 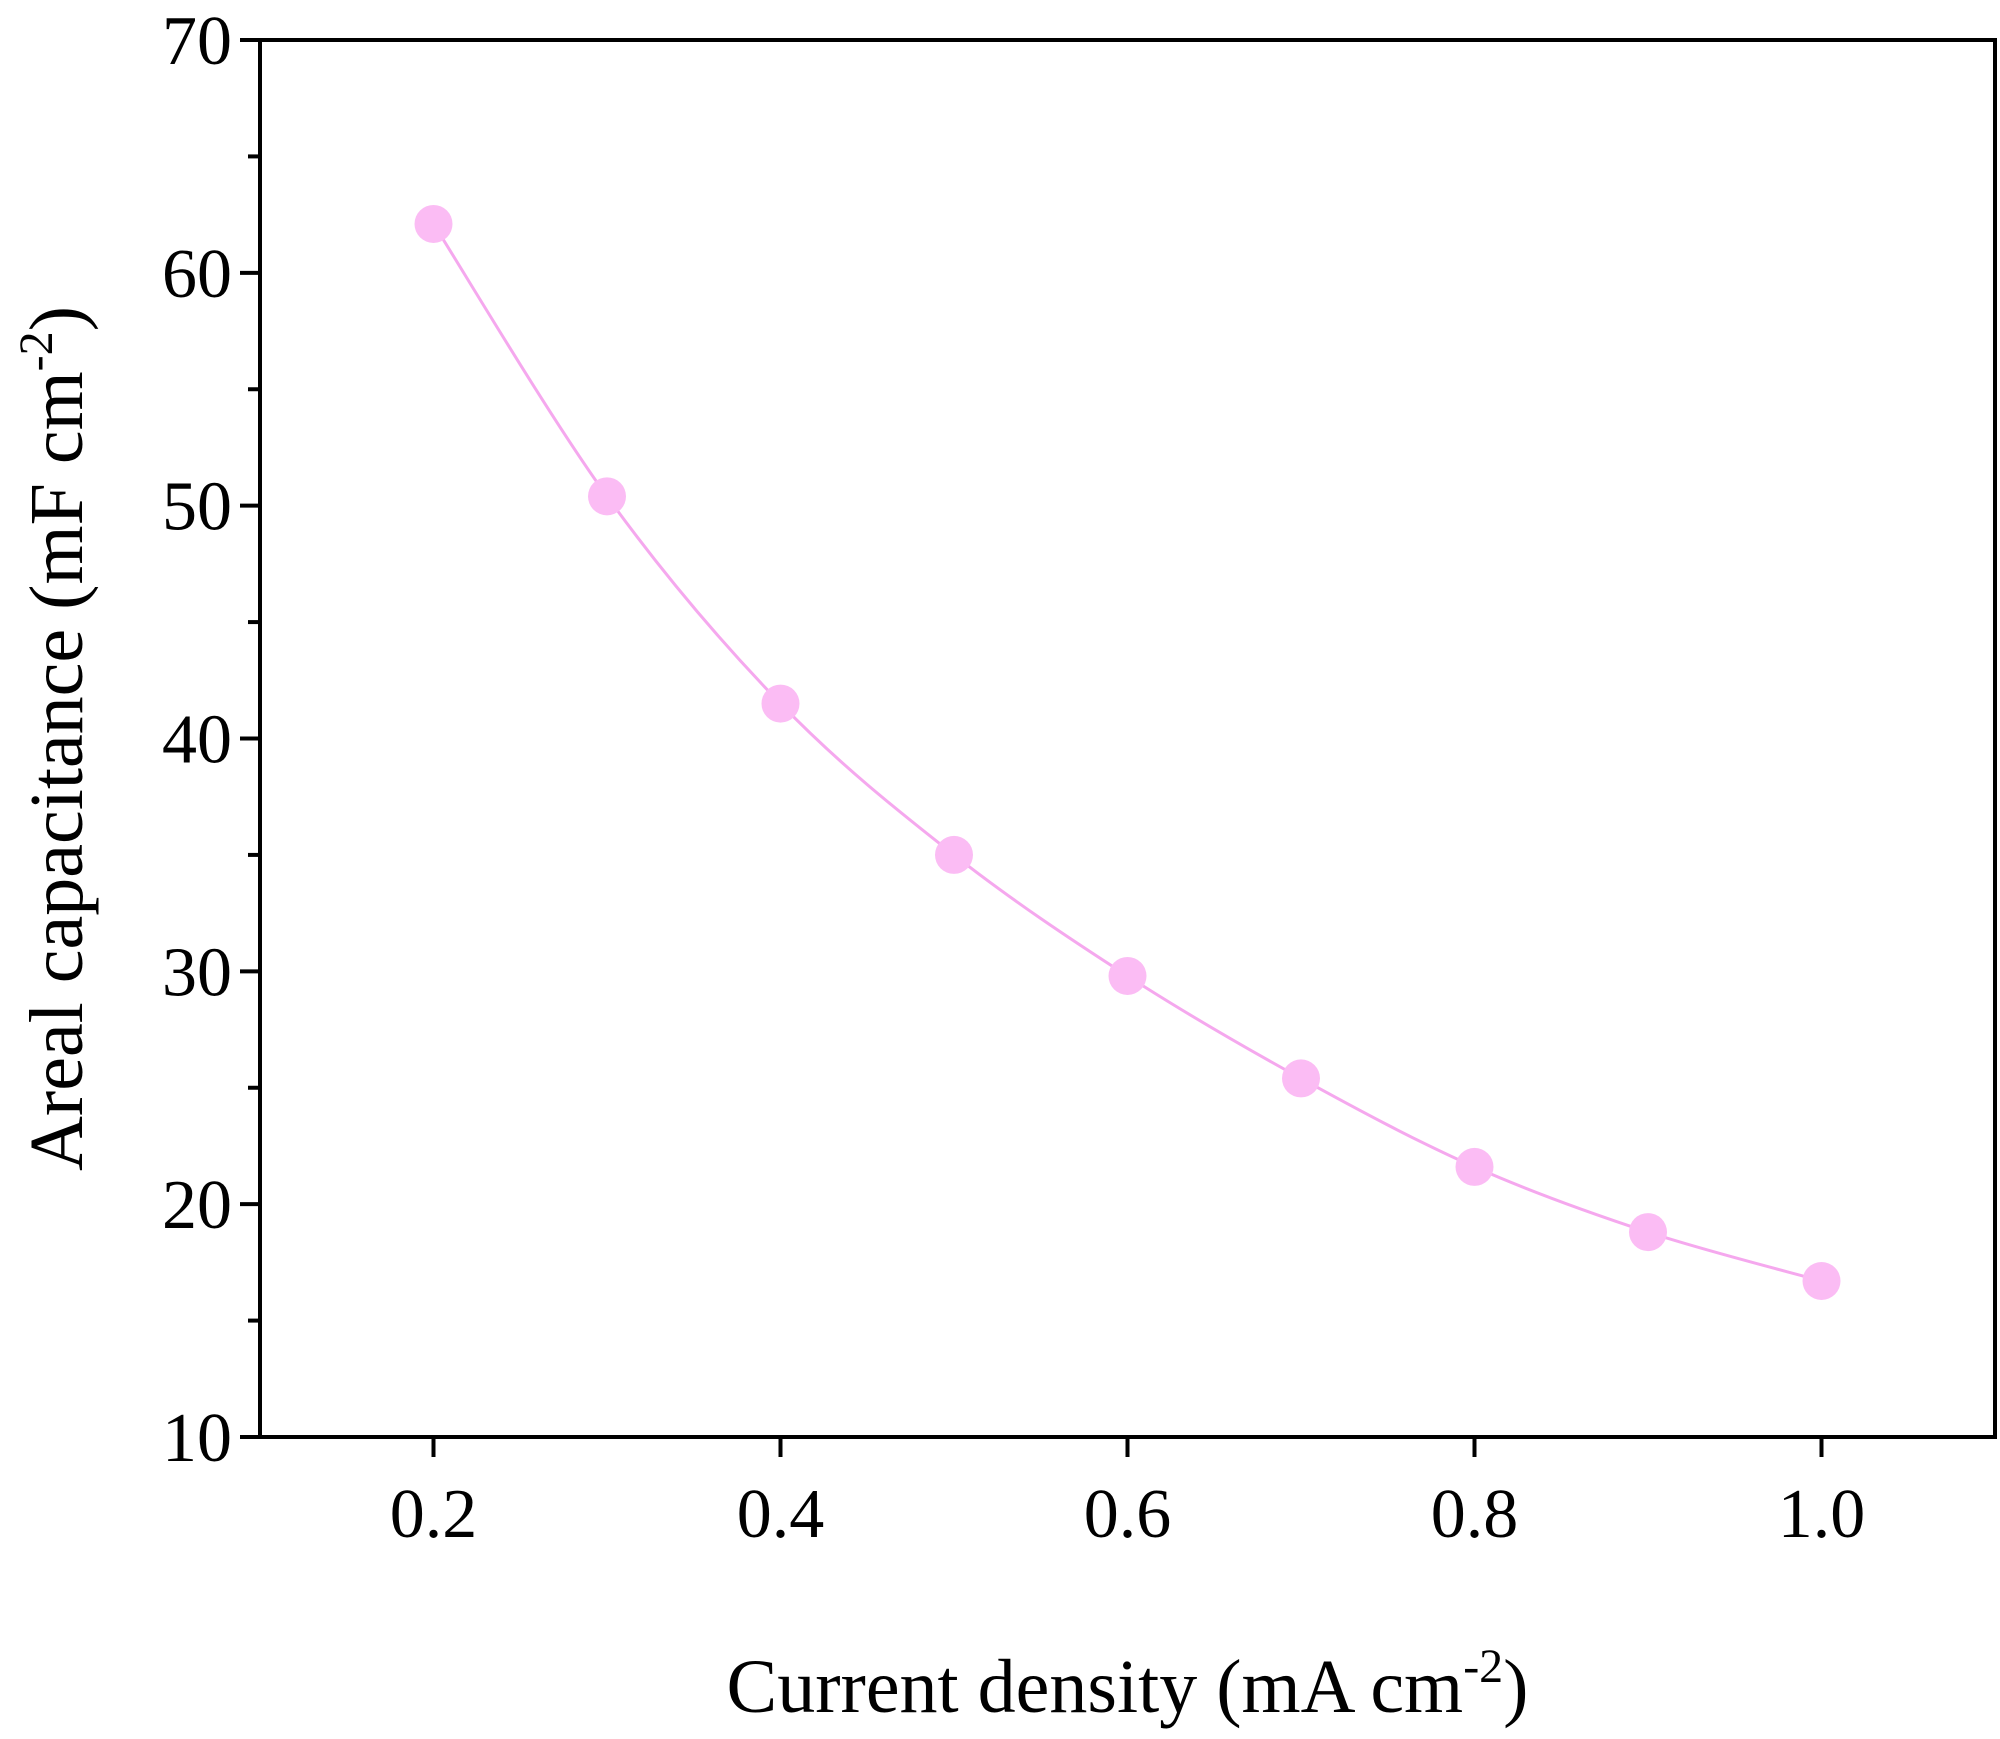 What do you see at coordinates (57, 771) in the screenshot?
I see `y-axis-title-main: Areal capacitance (mF cm` at bounding box center [57, 771].